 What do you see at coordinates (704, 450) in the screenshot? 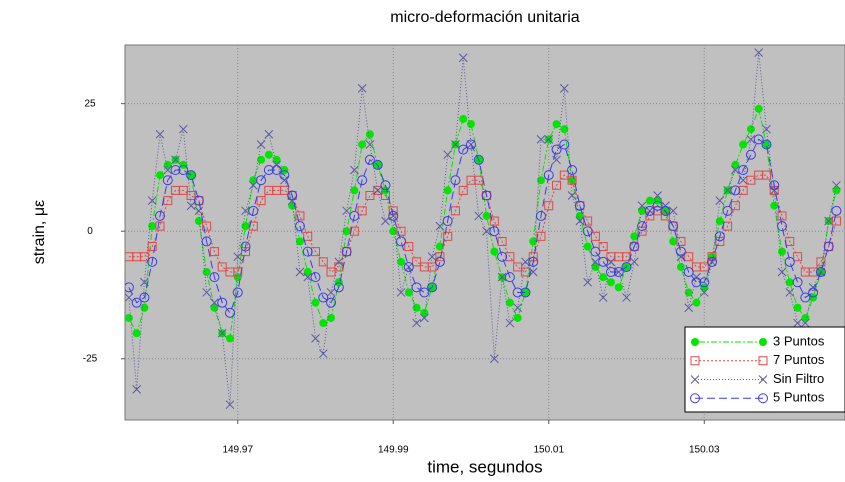
I see `x-tick-label: 150.03` at bounding box center [704, 450].